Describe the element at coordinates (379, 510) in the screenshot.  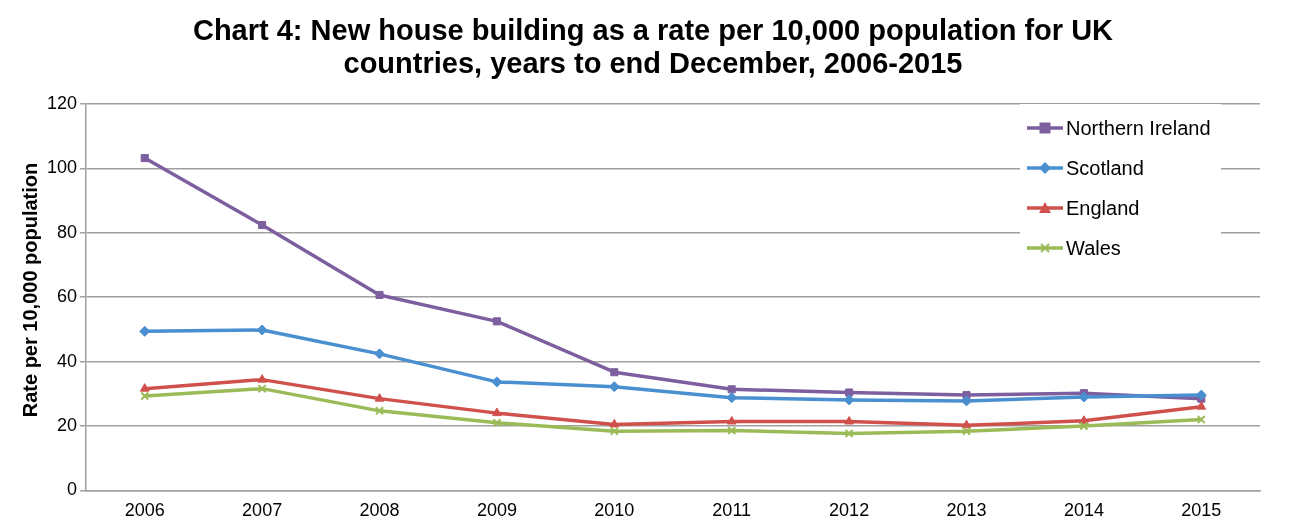
I see `x-tick-label: 2008` at that location.